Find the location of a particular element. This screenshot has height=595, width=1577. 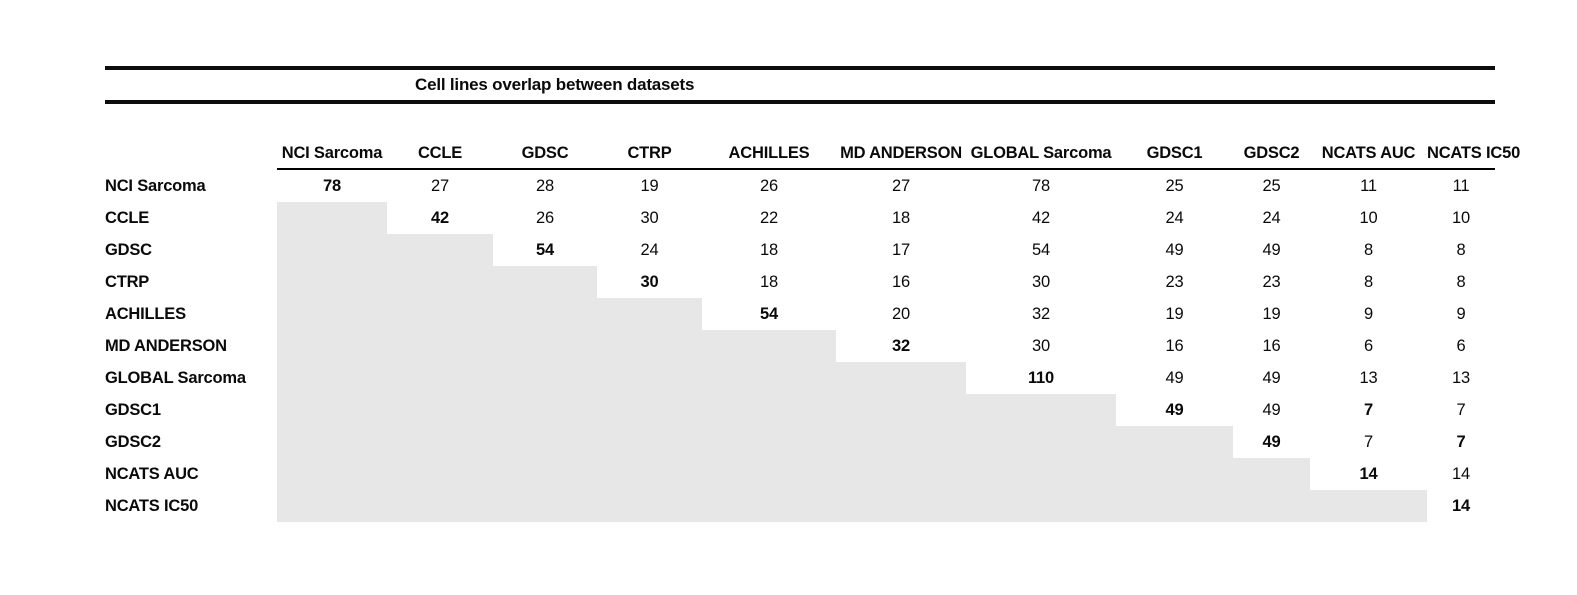

value-cell: 24 is located at coordinates (1271, 218).